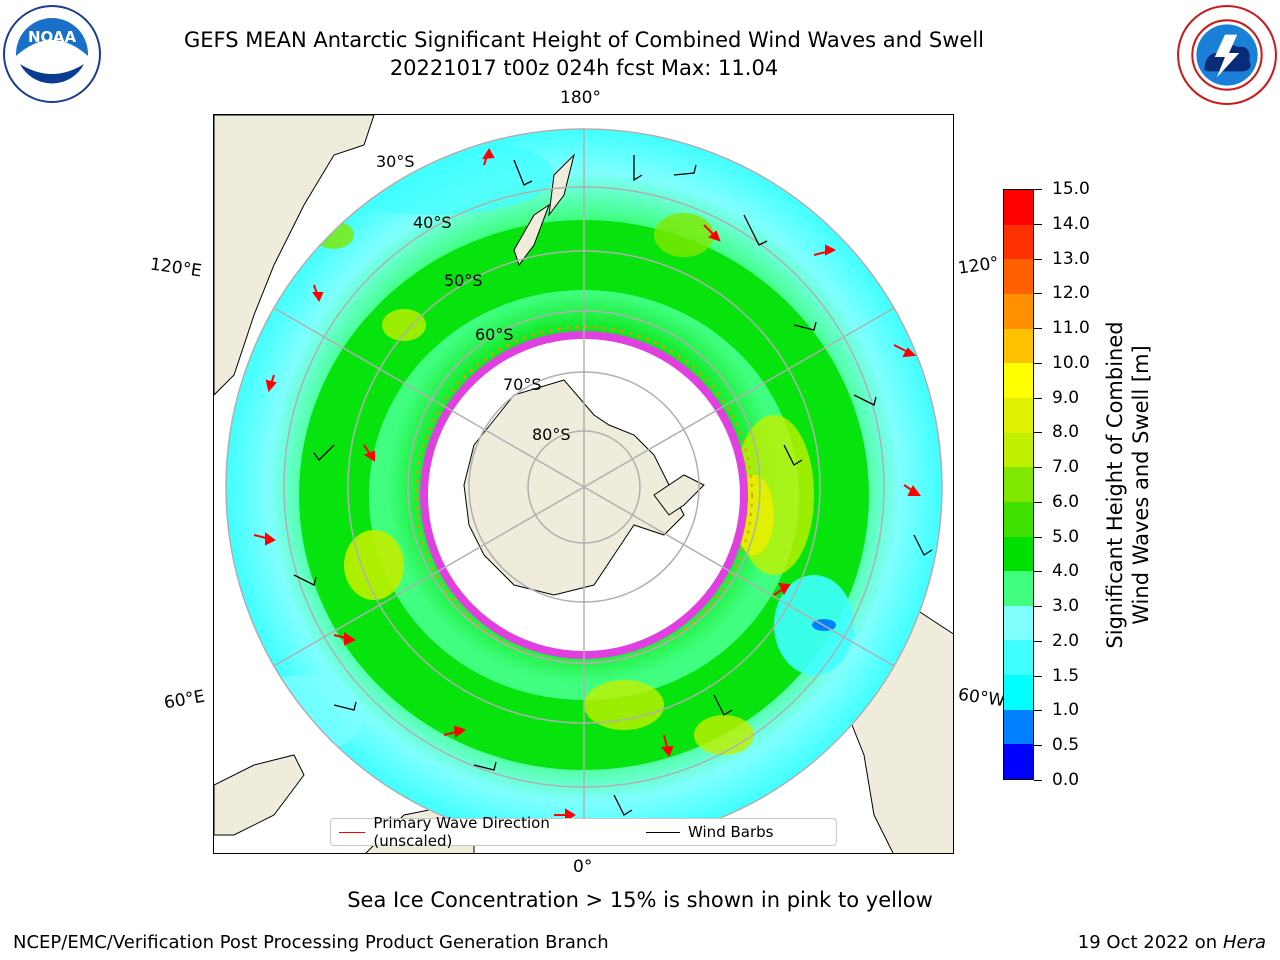 This screenshot has width=1280, height=960. Describe the element at coordinates (1227, 55) in the screenshot. I see `nws-logo` at that location.